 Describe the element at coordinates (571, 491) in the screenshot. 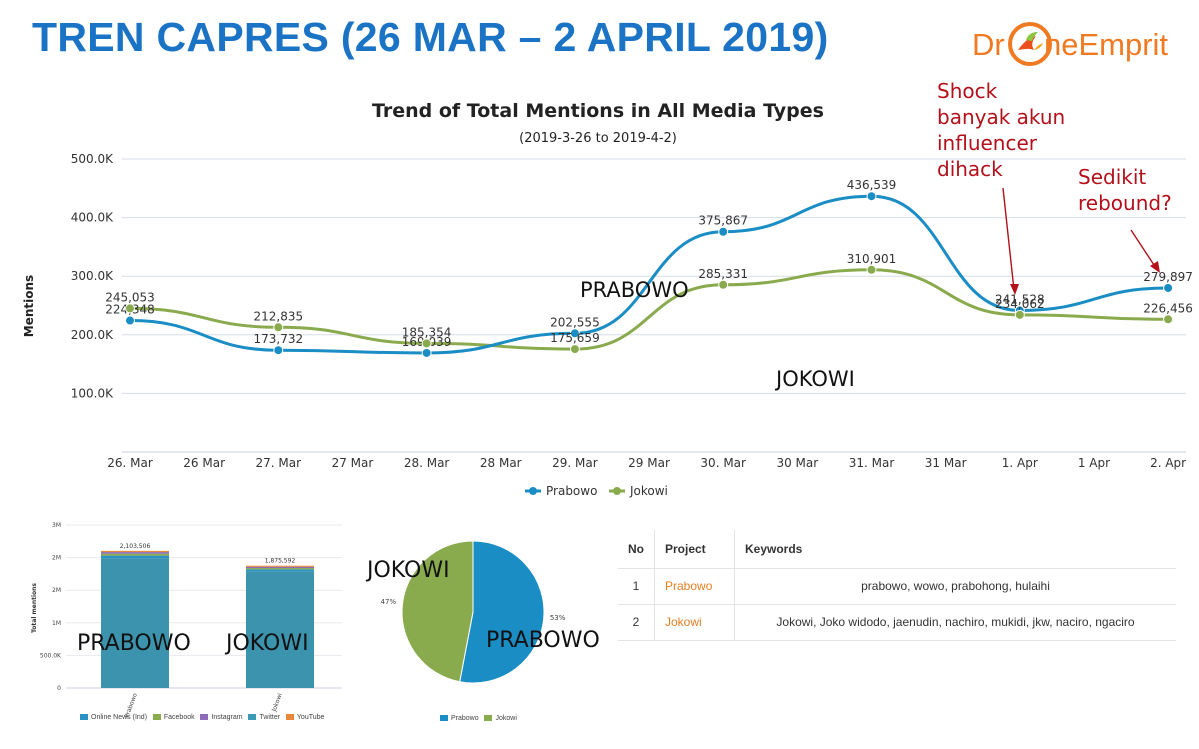

I see `legend-label-prabowo: Prabowo` at that location.